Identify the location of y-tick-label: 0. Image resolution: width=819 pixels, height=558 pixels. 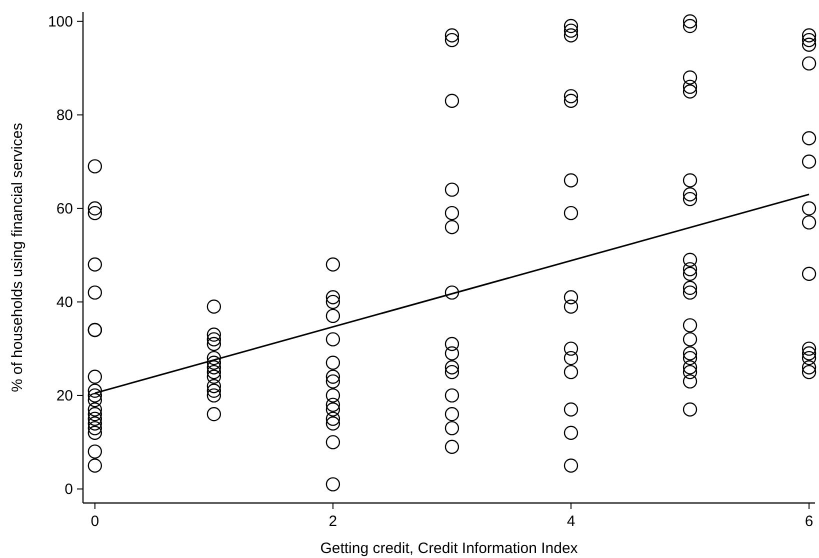
(68, 489).